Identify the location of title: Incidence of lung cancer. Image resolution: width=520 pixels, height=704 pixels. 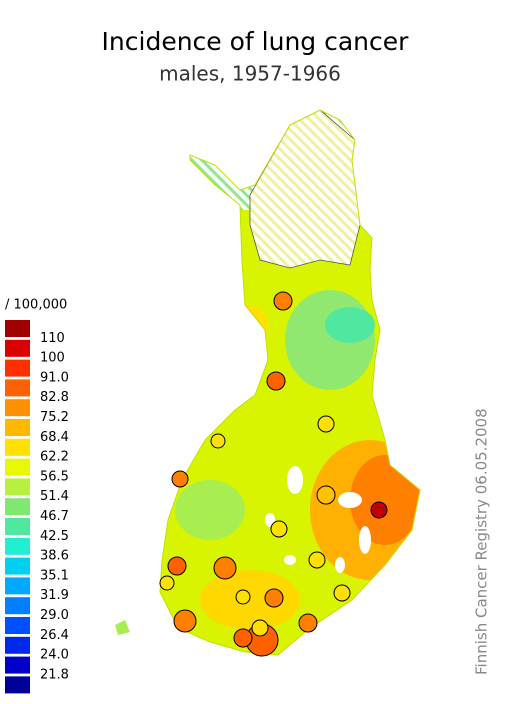
(256, 41).